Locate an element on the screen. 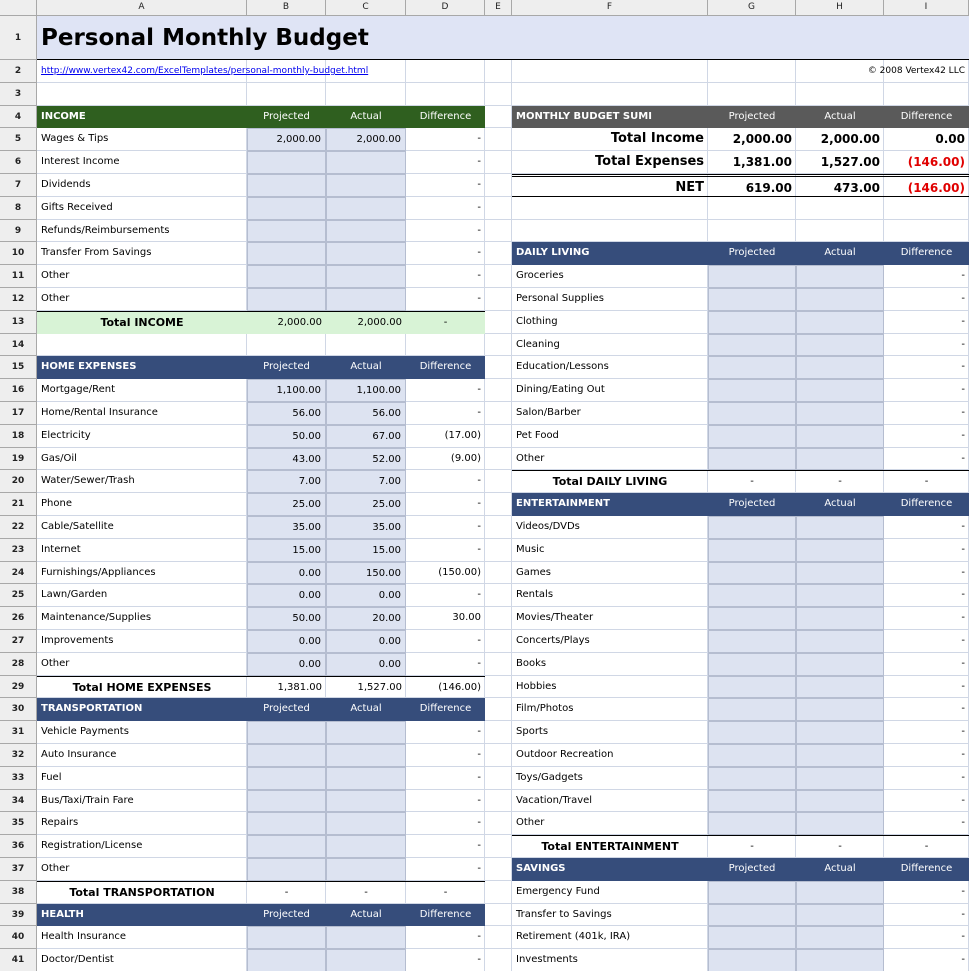 Image resolution: width=969 pixels, height=971 pixels. item-label: Movies/Theater is located at coordinates (555, 618).